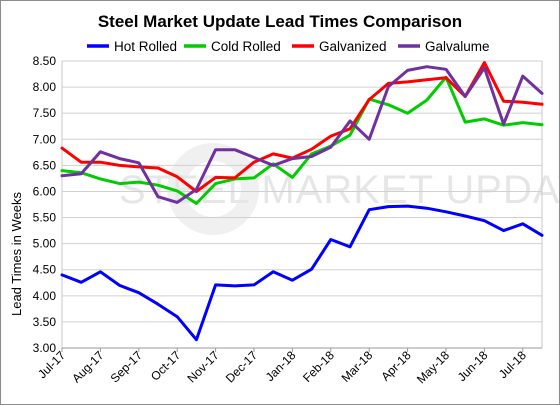  Describe the element at coordinates (45, 322) in the screenshot. I see `y-tick-label: 3.50` at that location.